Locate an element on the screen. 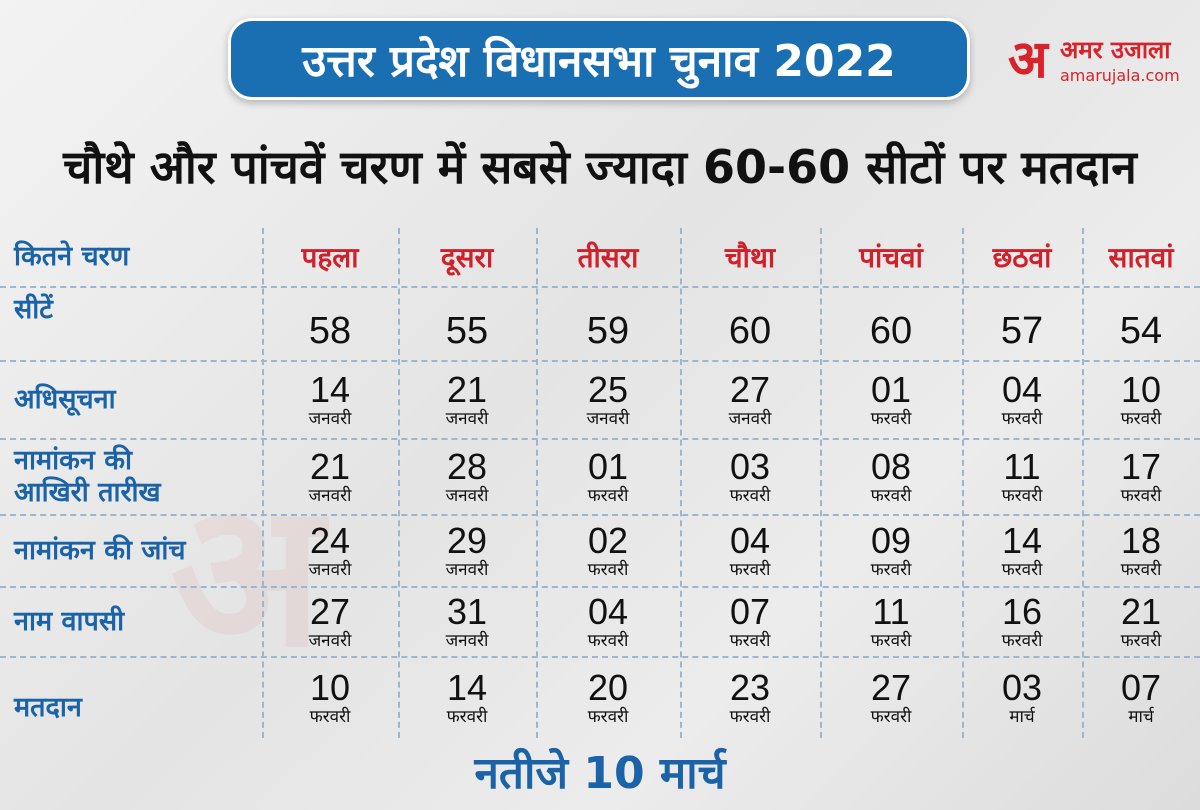 This screenshot has width=1200, height=810. header-title-banner: उत्तर प्रदेश विधानसभा चुनाव 2022 is located at coordinates (599, 59).